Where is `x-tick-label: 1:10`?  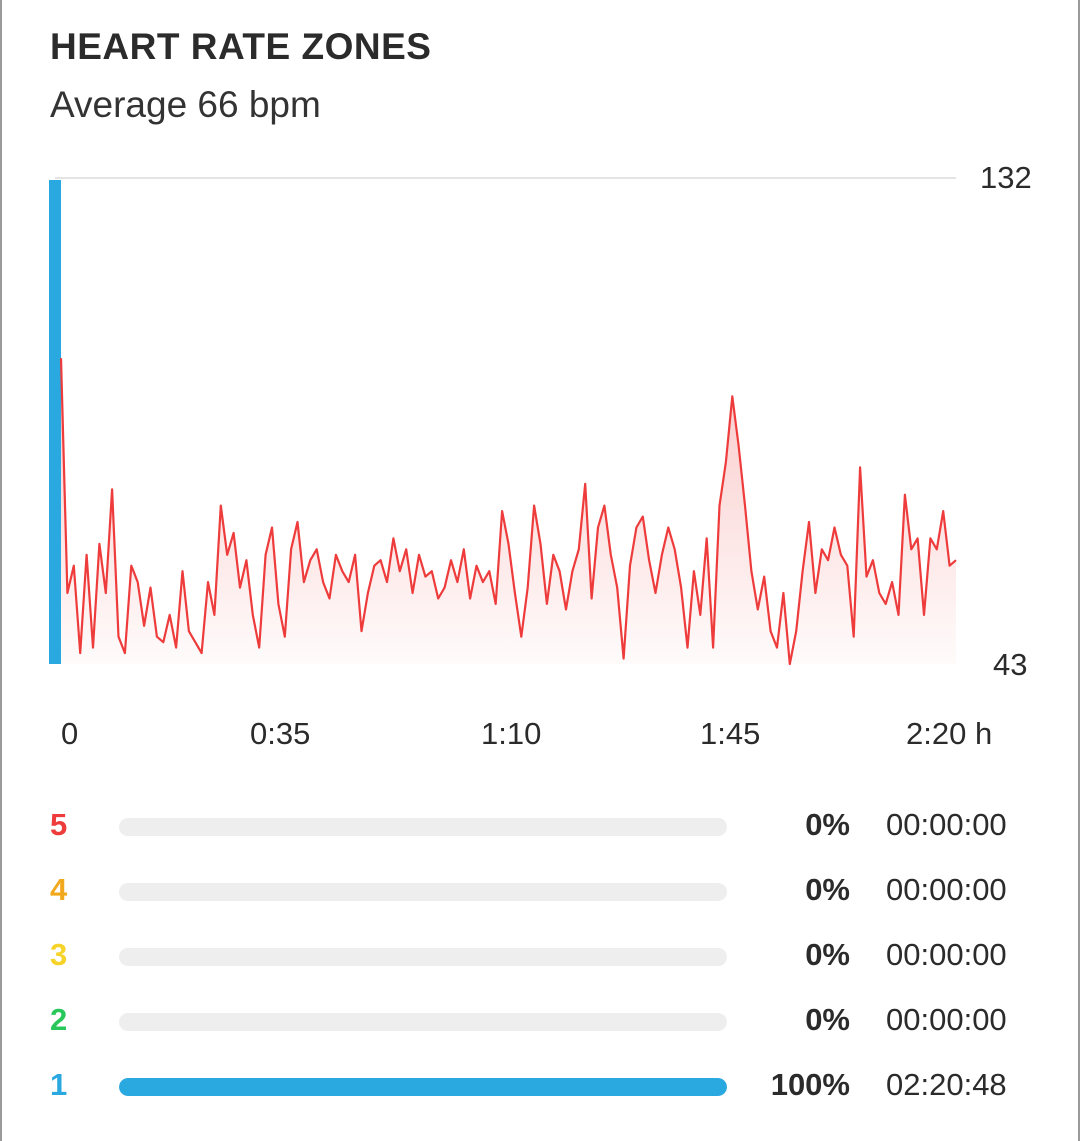 x-tick-label: 1:10 is located at coordinates (511, 733).